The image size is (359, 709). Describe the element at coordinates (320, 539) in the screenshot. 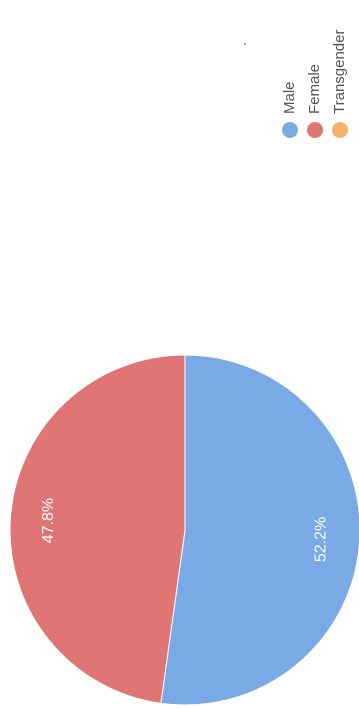

I see `slice-label: 52.2%` at that location.